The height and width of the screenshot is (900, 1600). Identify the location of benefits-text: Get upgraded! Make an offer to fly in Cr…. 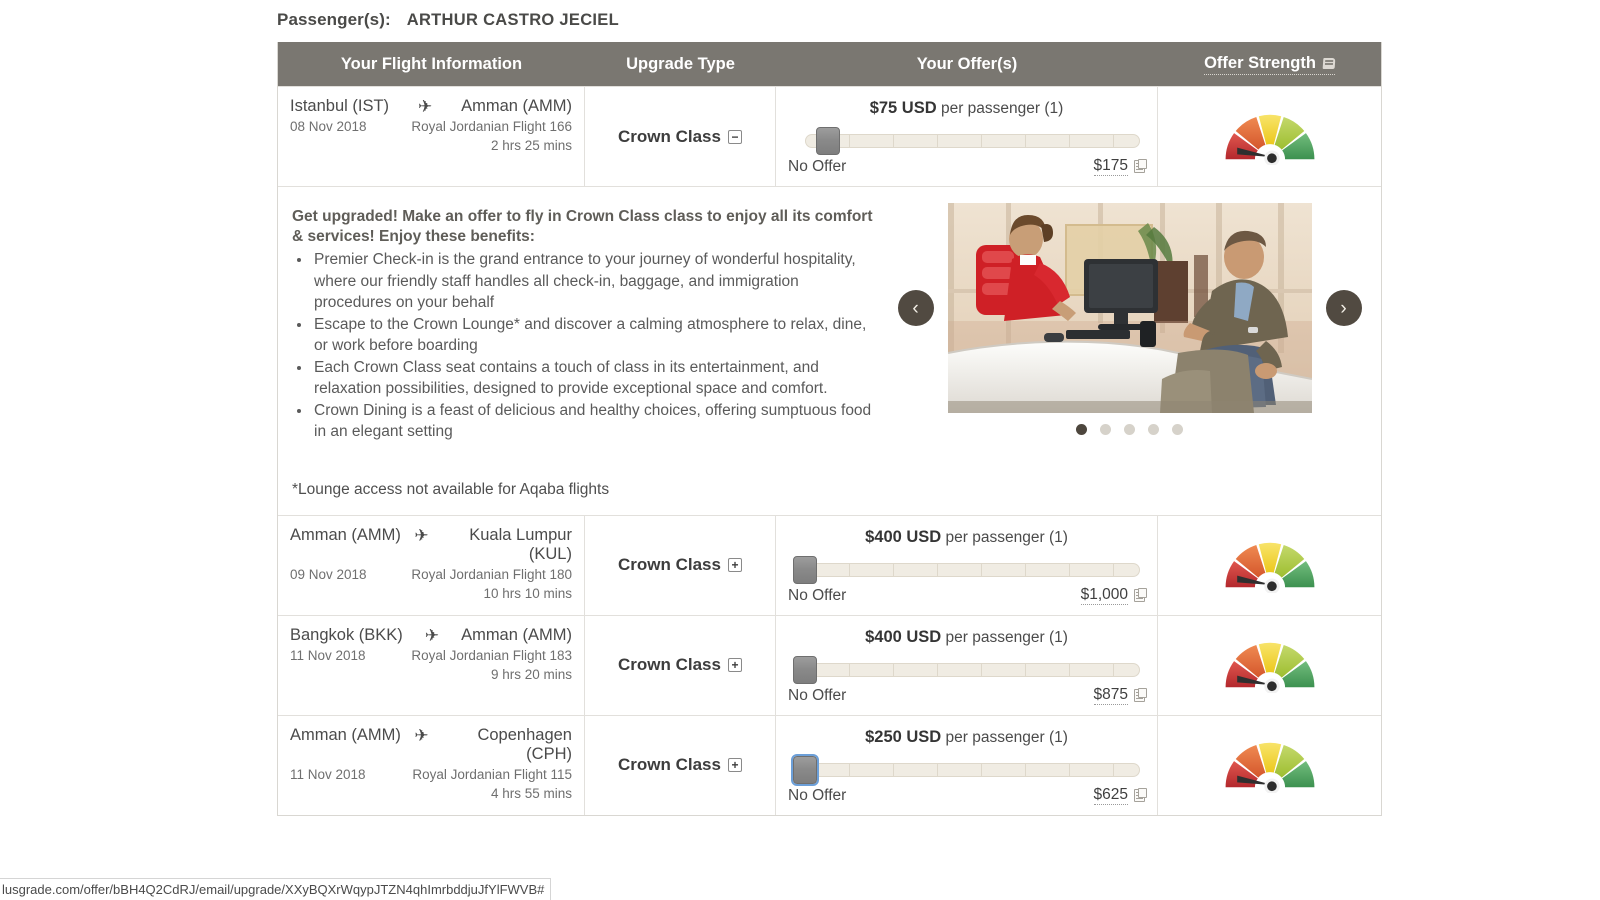
(578, 322).